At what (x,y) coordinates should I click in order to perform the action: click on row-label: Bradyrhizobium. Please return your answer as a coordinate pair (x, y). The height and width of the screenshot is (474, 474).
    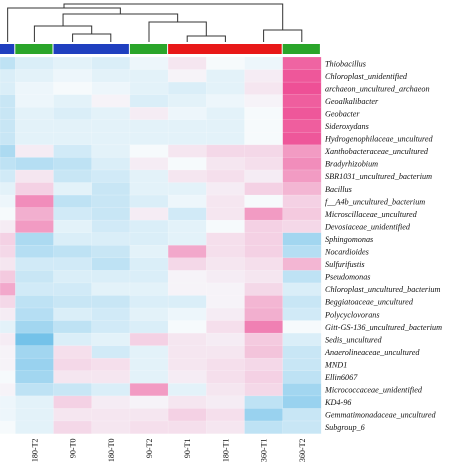
    Looking at the image, I should click on (351, 164).